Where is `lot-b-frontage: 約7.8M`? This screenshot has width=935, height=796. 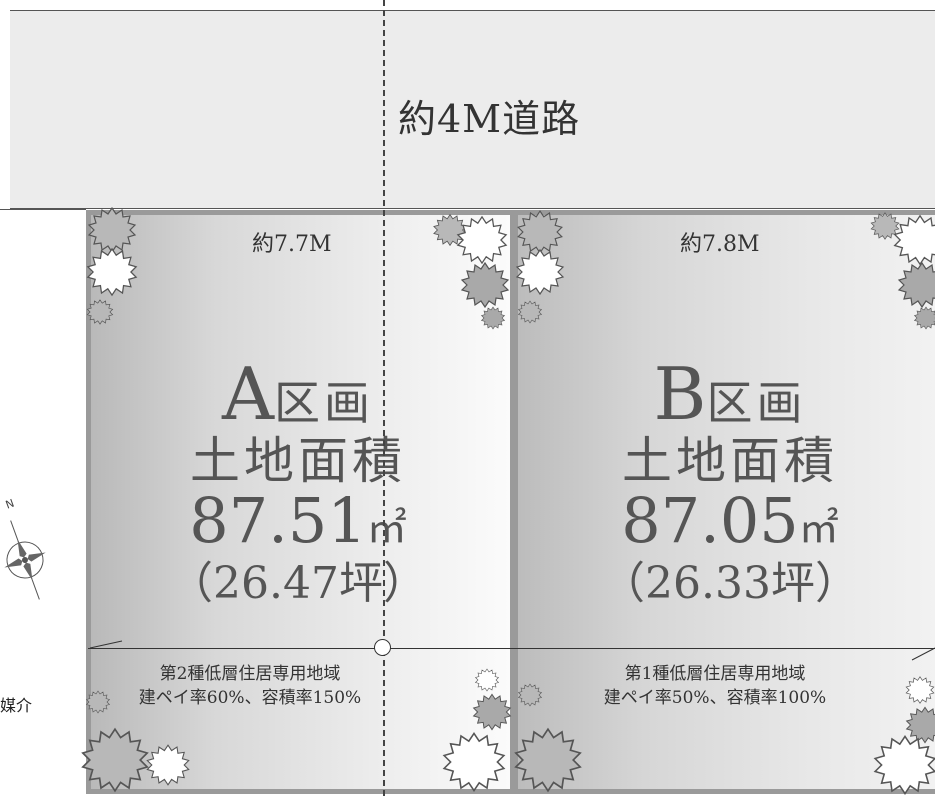 lot-b-frontage: 約7.8M is located at coordinates (720, 244).